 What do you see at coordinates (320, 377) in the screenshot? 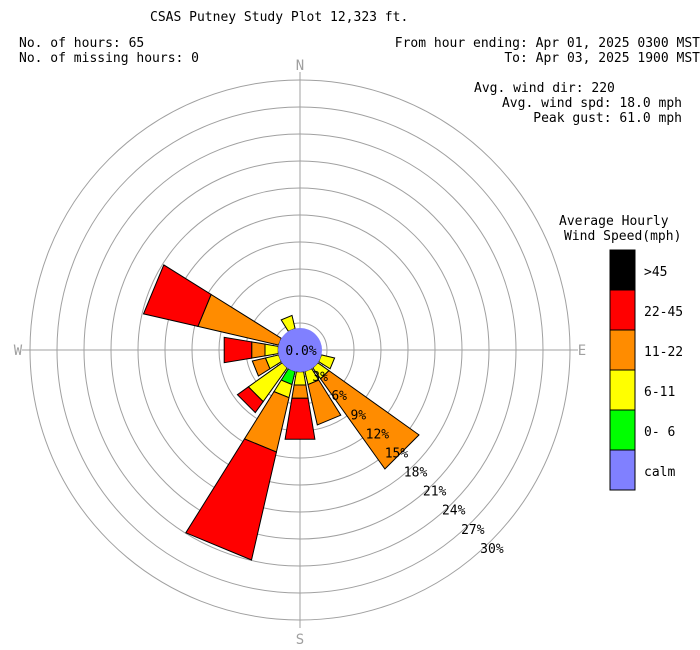
I see `radial-tick-label: 3%` at bounding box center [320, 377].